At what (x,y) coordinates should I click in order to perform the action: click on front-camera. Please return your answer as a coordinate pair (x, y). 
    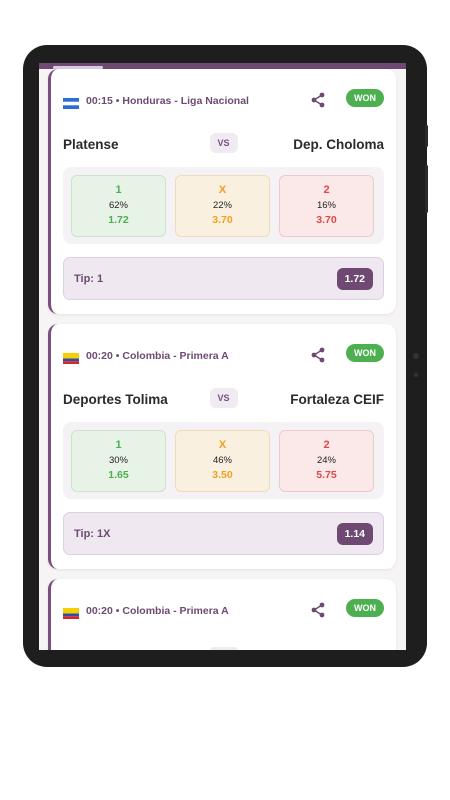
    Looking at the image, I should click on (416, 356).